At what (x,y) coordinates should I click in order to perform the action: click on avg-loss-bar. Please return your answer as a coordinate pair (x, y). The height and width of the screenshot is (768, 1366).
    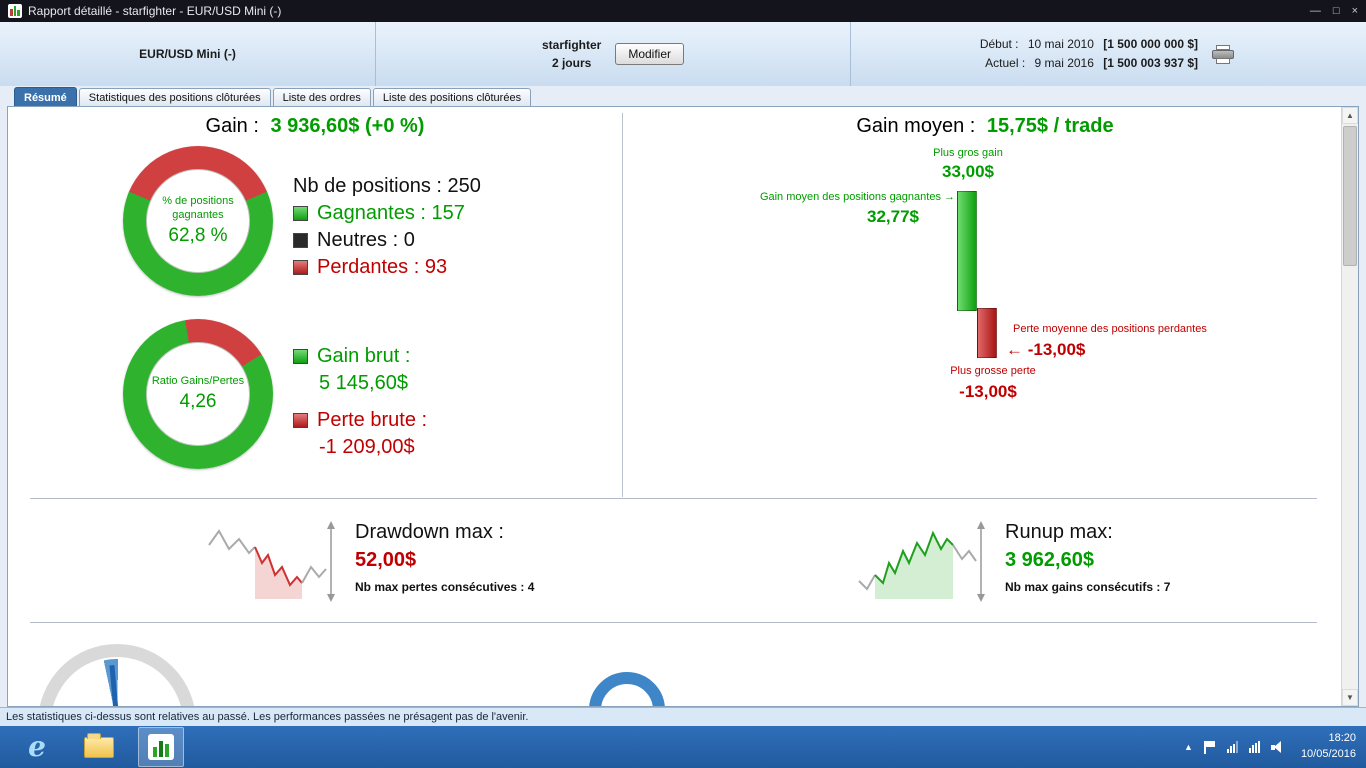
    Looking at the image, I should click on (987, 333).